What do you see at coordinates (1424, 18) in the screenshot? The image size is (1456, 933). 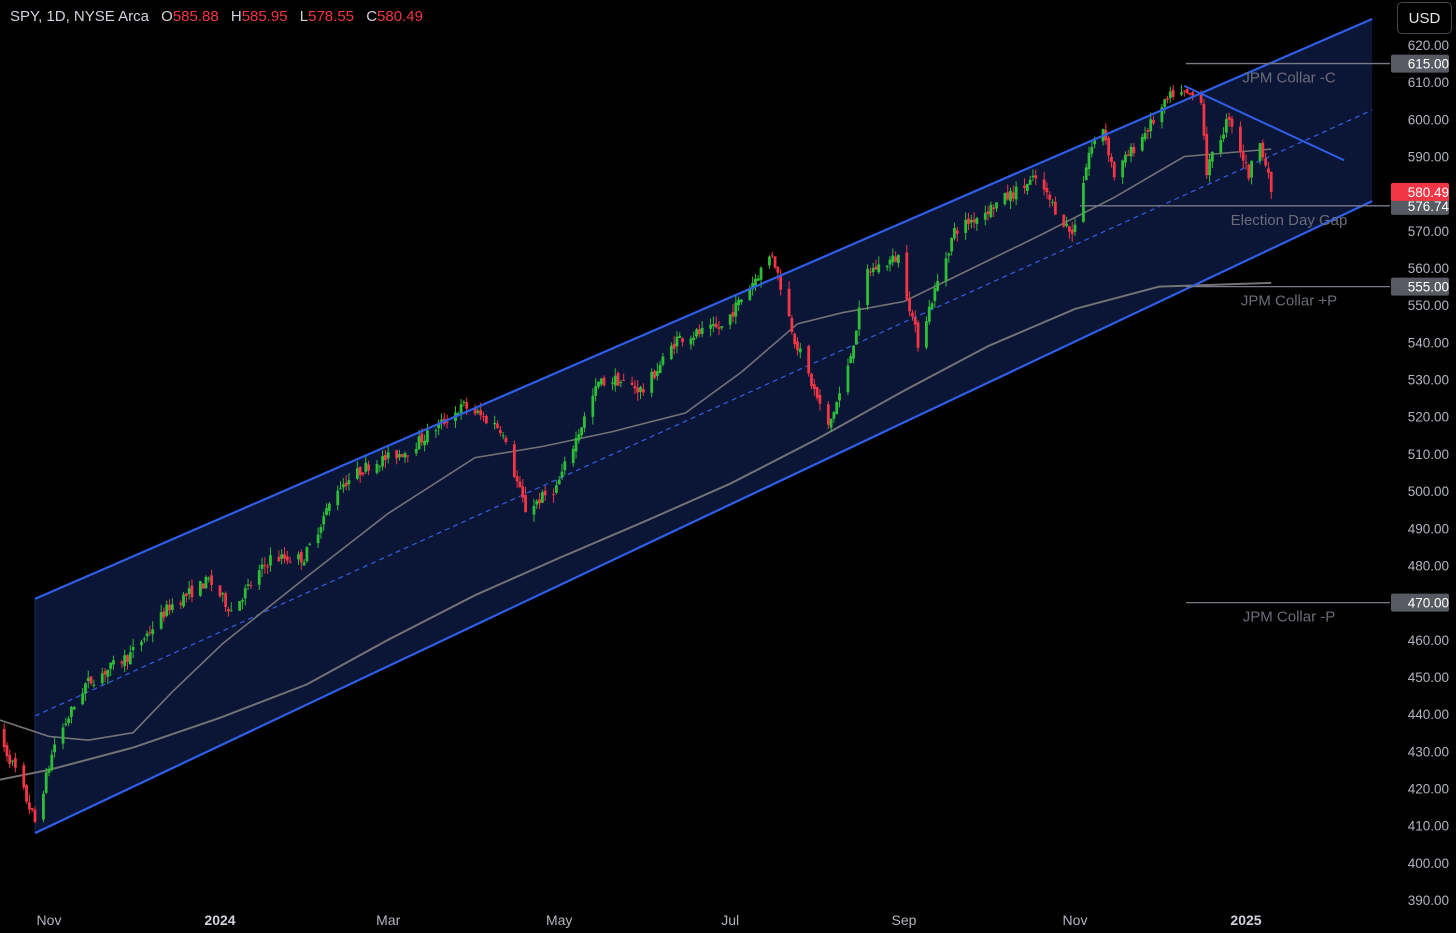 I see `currency-button: USD` at bounding box center [1424, 18].